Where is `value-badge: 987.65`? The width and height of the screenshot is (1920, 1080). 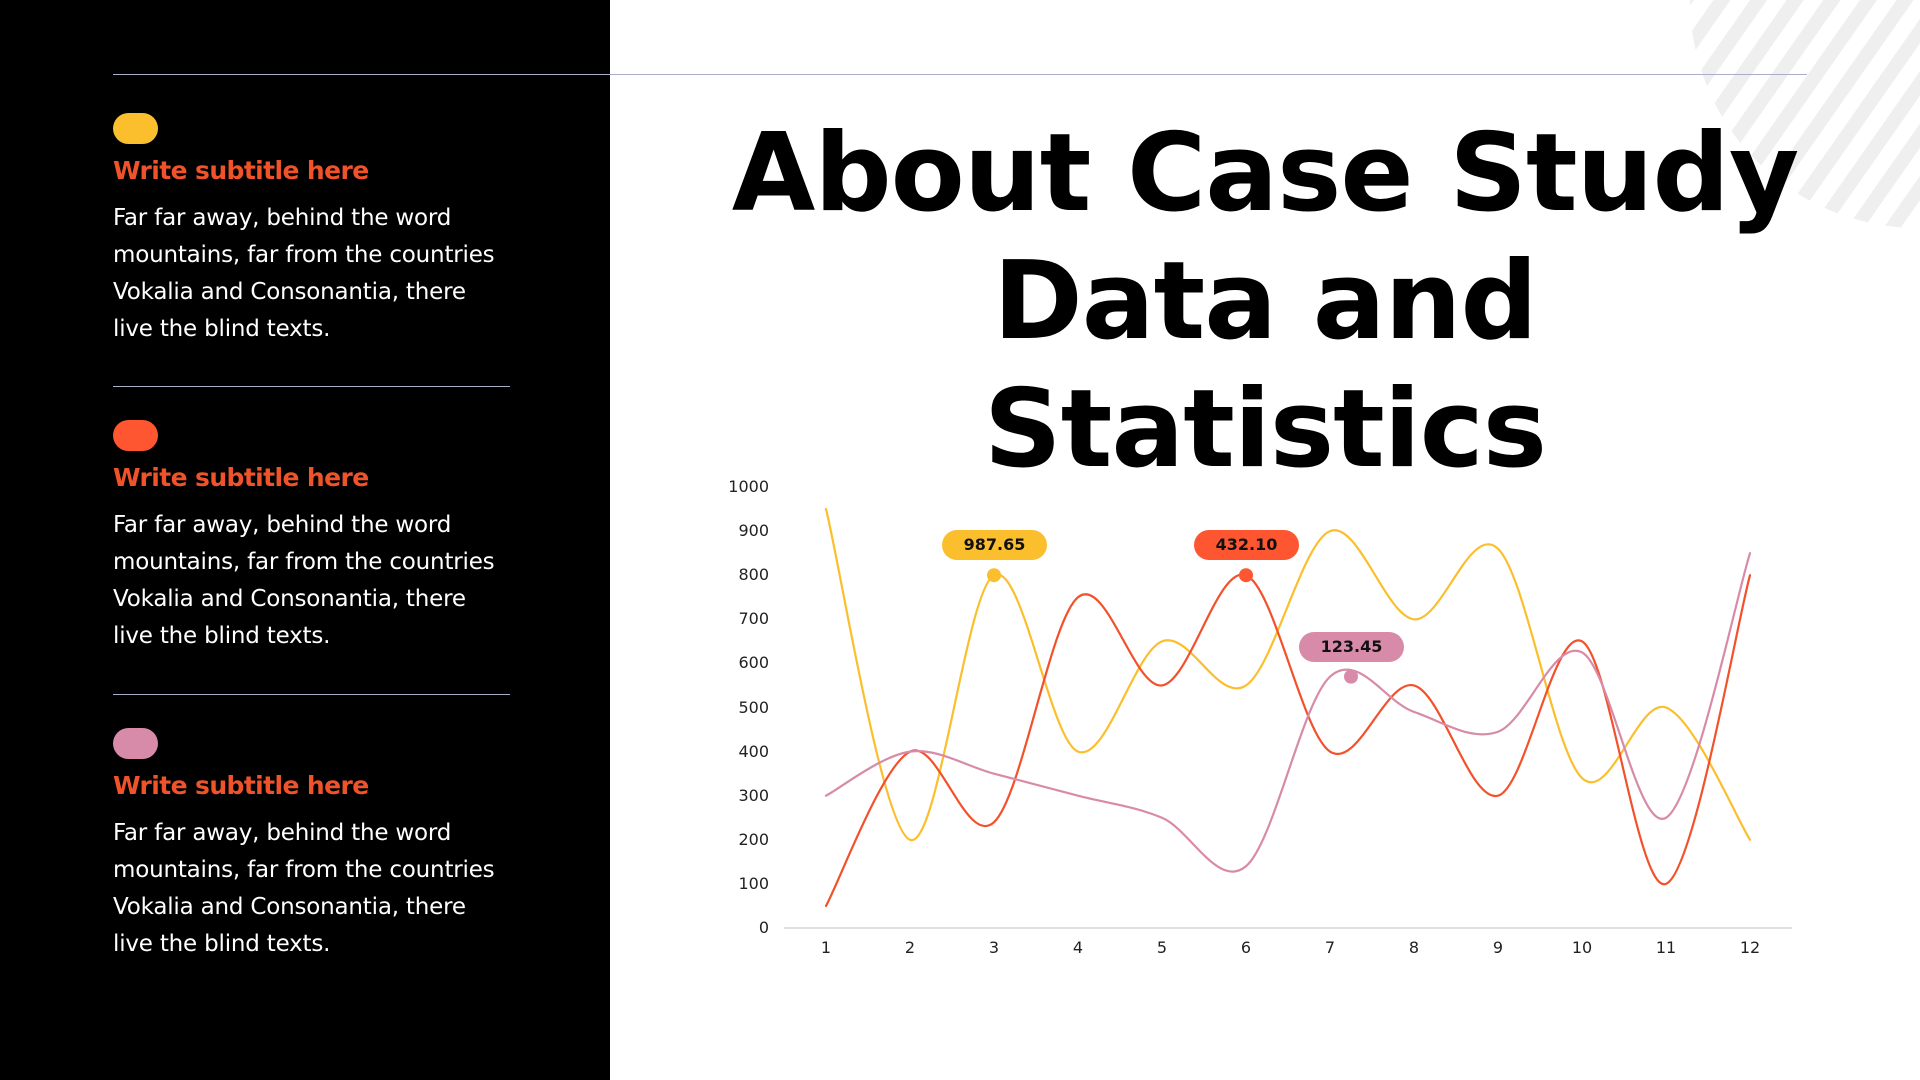
value-badge: 987.65 is located at coordinates (994, 545).